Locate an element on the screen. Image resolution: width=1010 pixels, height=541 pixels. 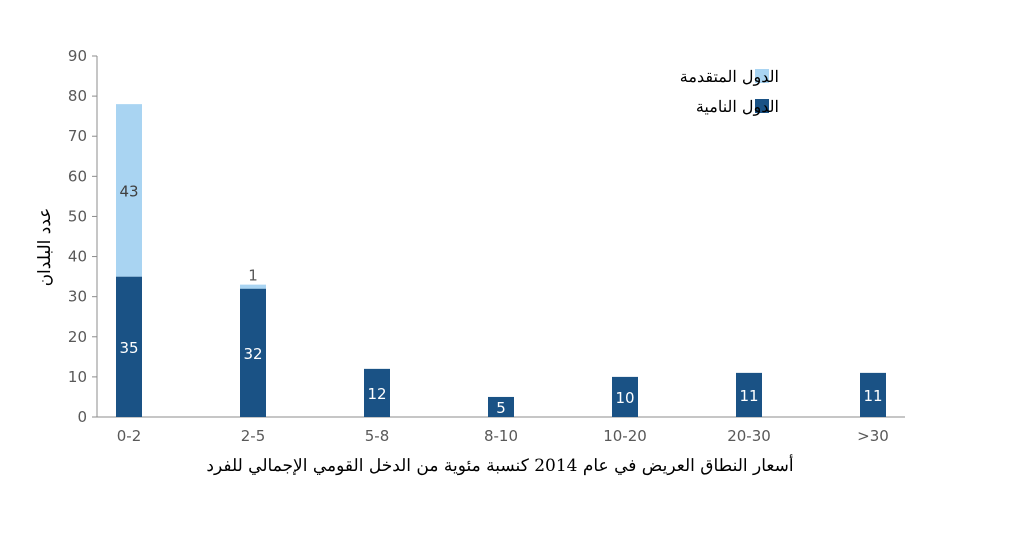
x-axis: 0-2 2-5 5-8 8-10 10-20 20-30 >30 is located at coordinates (501, 430).